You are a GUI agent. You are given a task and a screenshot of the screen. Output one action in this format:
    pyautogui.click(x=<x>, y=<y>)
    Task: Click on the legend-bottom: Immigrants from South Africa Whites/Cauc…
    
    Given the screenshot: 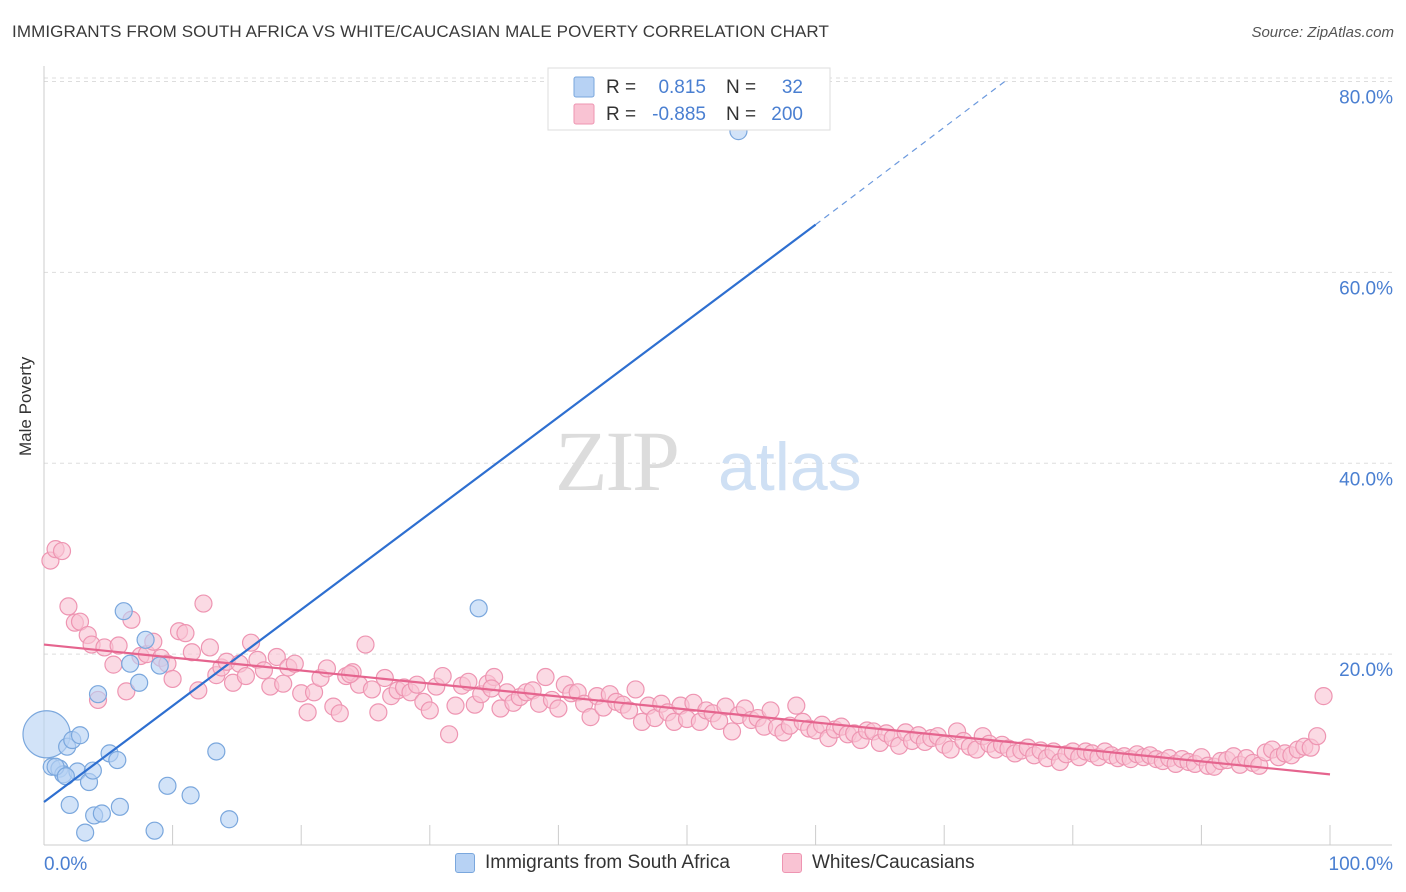 What is the action you would take?
    pyautogui.click(x=703, y=865)
    